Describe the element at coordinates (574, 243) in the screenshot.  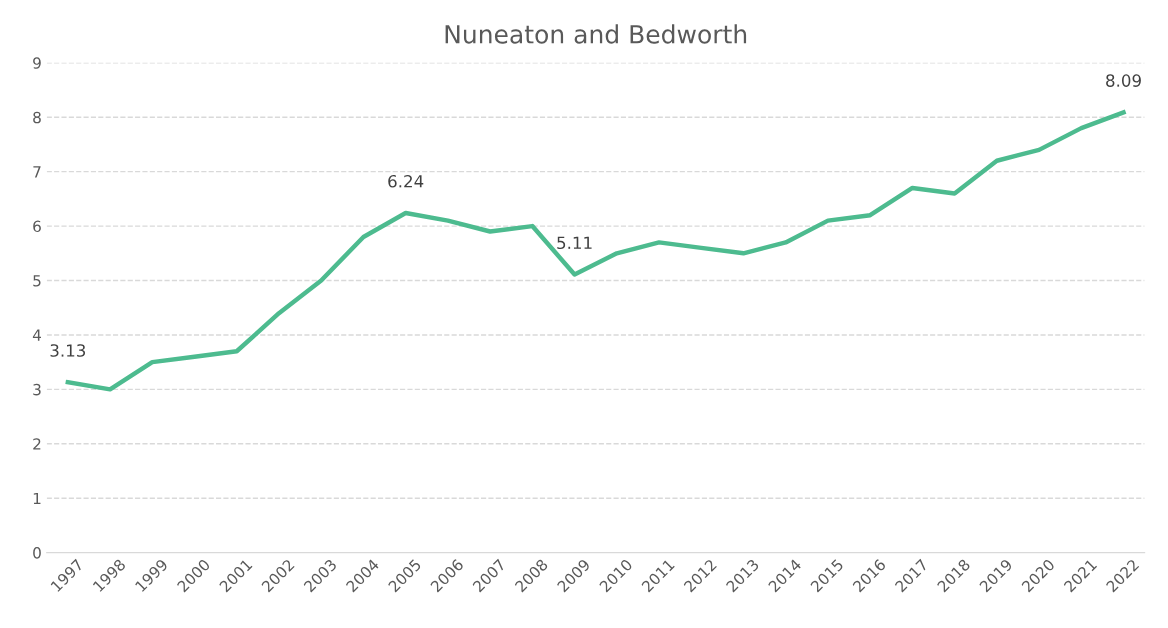
I see `data-label: 5.11` at that location.